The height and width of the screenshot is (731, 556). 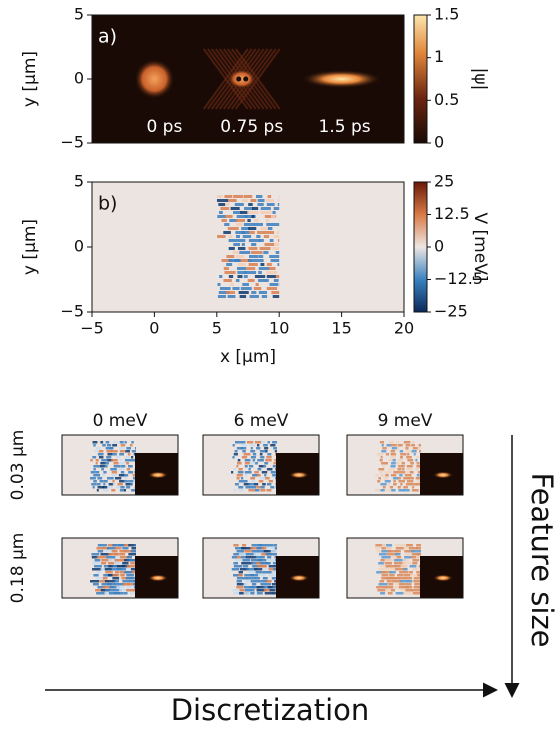 What do you see at coordinates (79, 14) in the screenshot?
I see `y-tick-label: 5` at bounding box center [79, 14].